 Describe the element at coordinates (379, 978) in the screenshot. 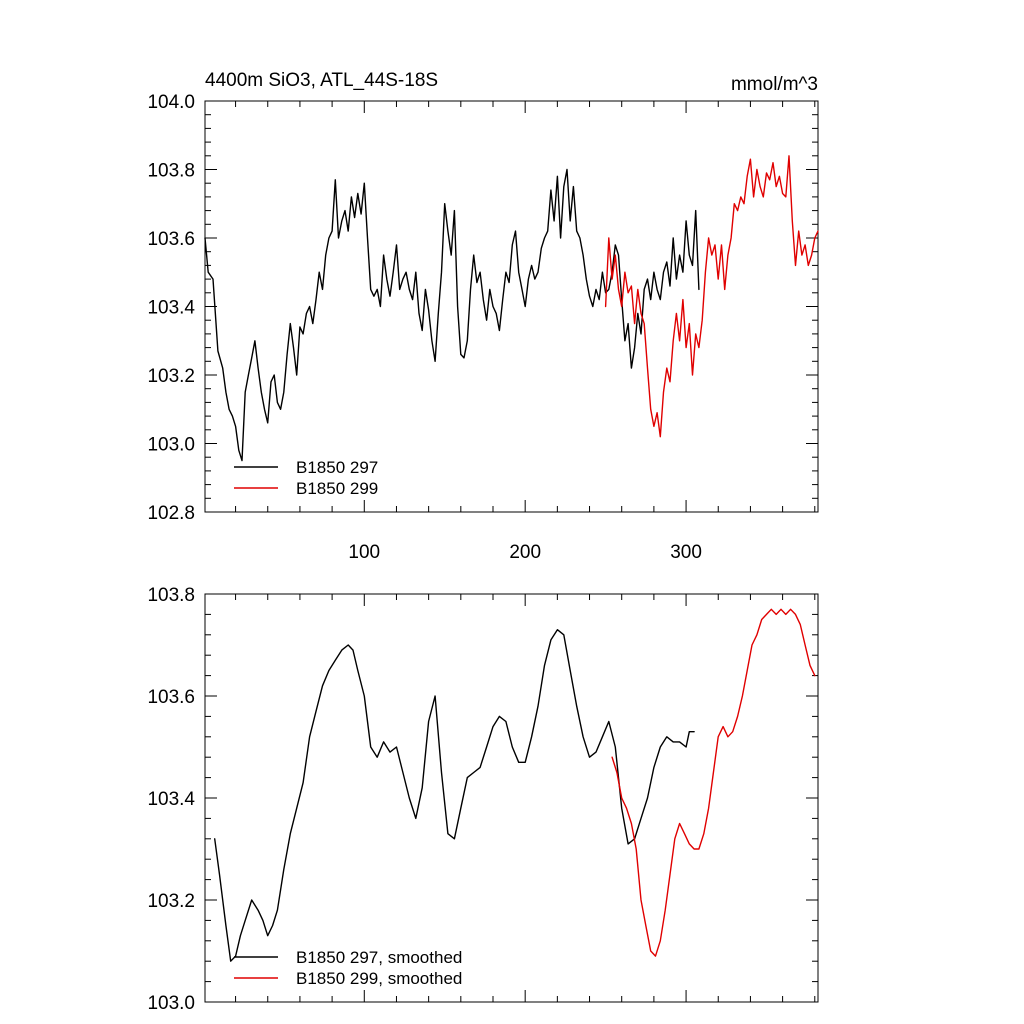

I see `legend-label: B1850 299, smoothed` at that location.